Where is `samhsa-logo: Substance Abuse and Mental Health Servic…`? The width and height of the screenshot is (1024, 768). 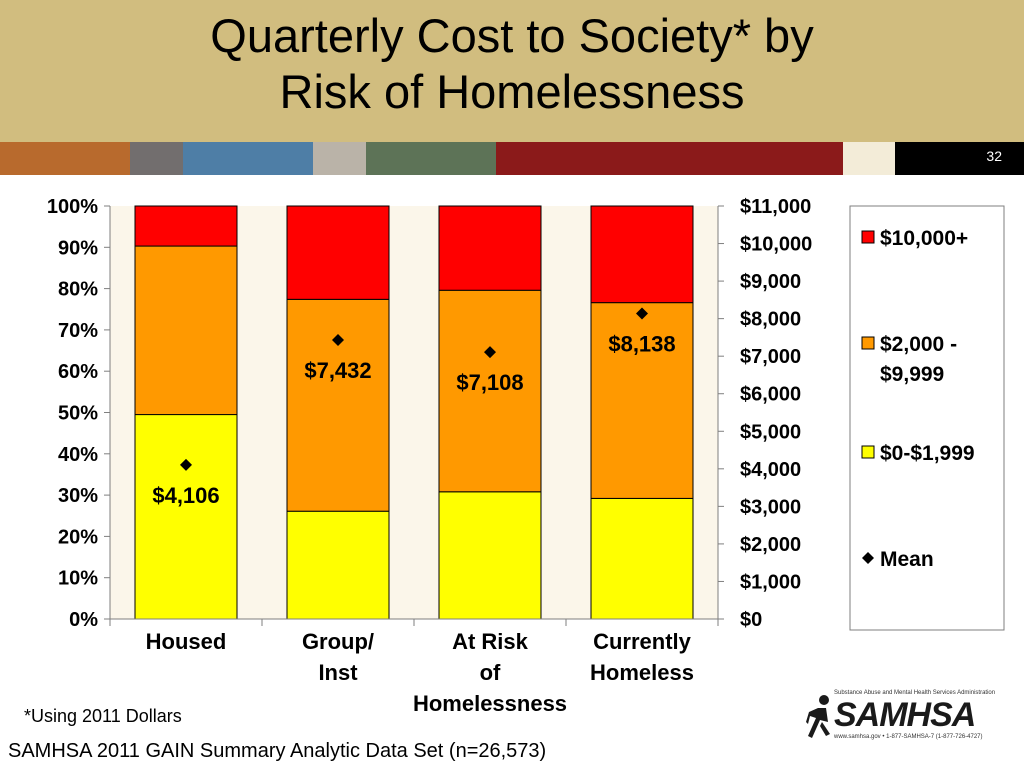 samhsa-logo: Substance Abuse and Mental Health Servic… is located at coordinates (900, 718).